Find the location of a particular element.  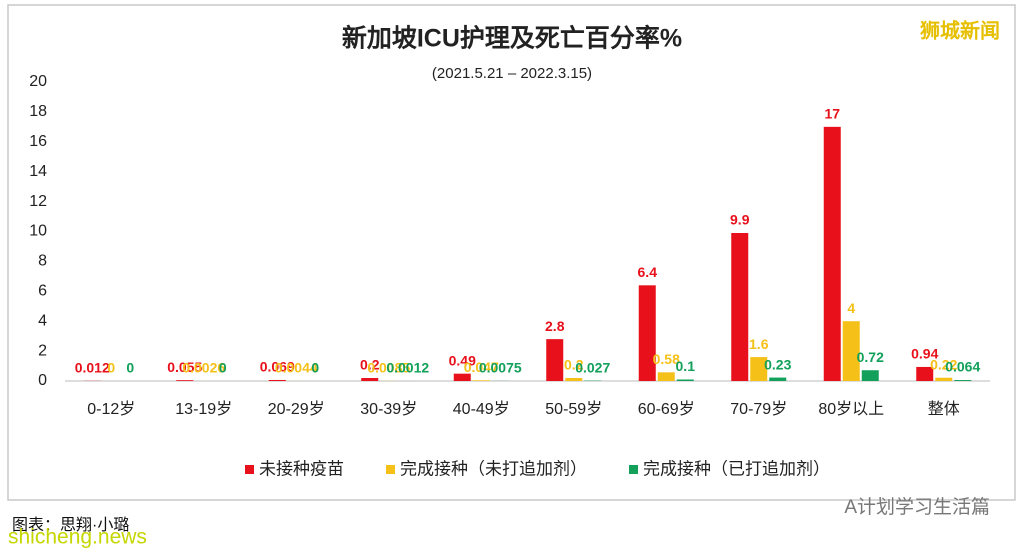

legend-label: 未接种疫苗 is located at coordinates (301, 468).